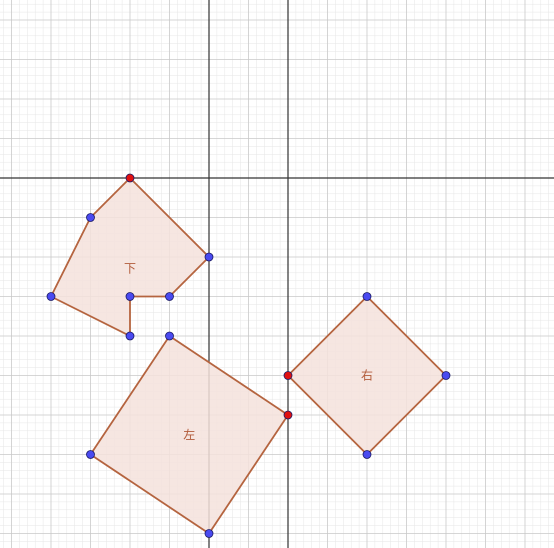 This screenshot has height=548, width=554. Describe the element at coordinates (130, 268) in the screenshot. I see `polygon-label-xia: 下` at that location.